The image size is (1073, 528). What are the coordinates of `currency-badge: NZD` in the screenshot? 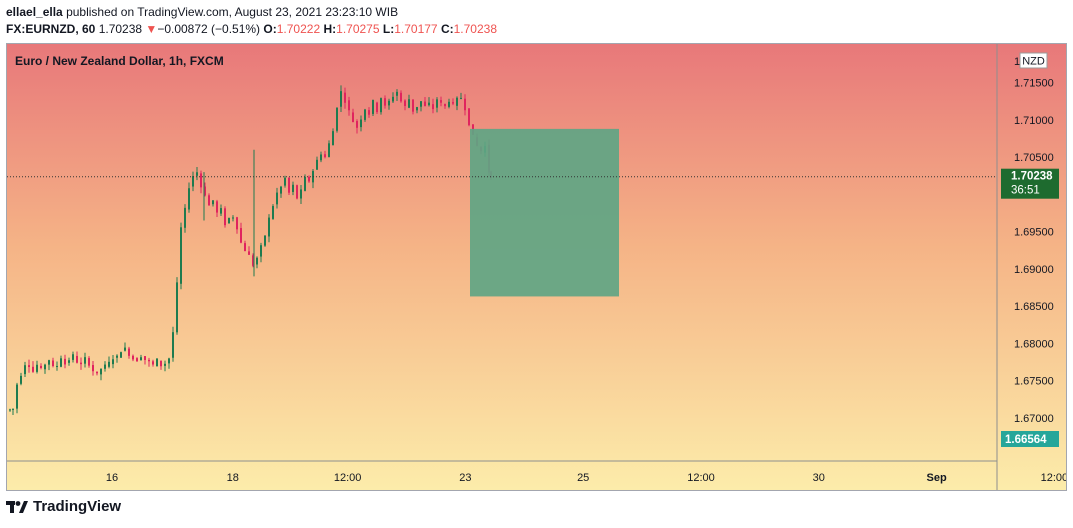 It's located at (1033, 60).